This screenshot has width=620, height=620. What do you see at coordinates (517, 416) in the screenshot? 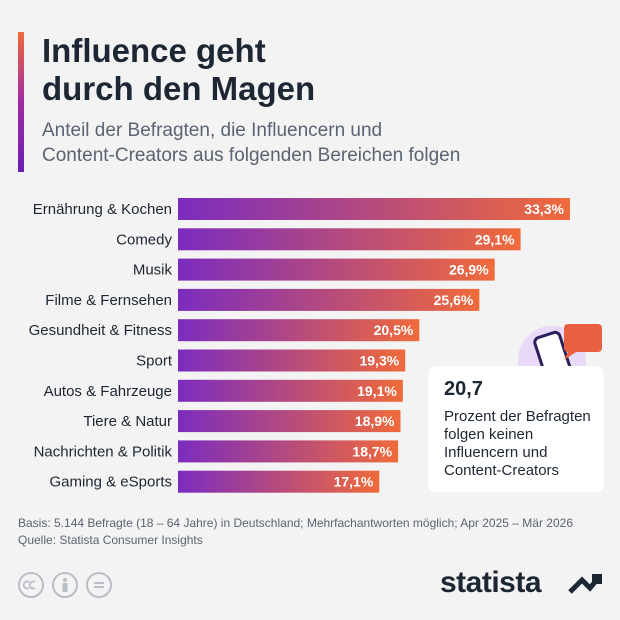
I see `callout-line-1: Prozent der Befragten` at bounding box center [517, 416].